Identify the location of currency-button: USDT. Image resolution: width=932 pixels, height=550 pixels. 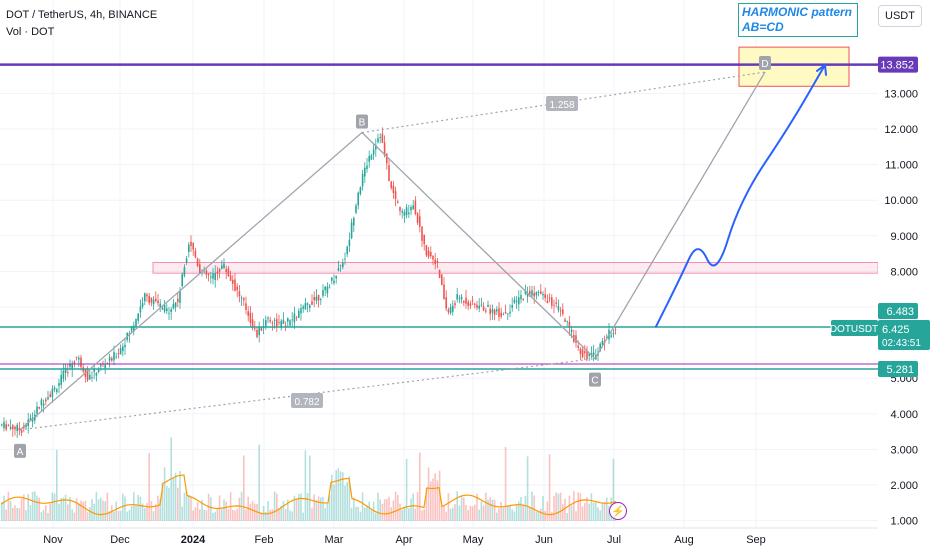
(900, 16).